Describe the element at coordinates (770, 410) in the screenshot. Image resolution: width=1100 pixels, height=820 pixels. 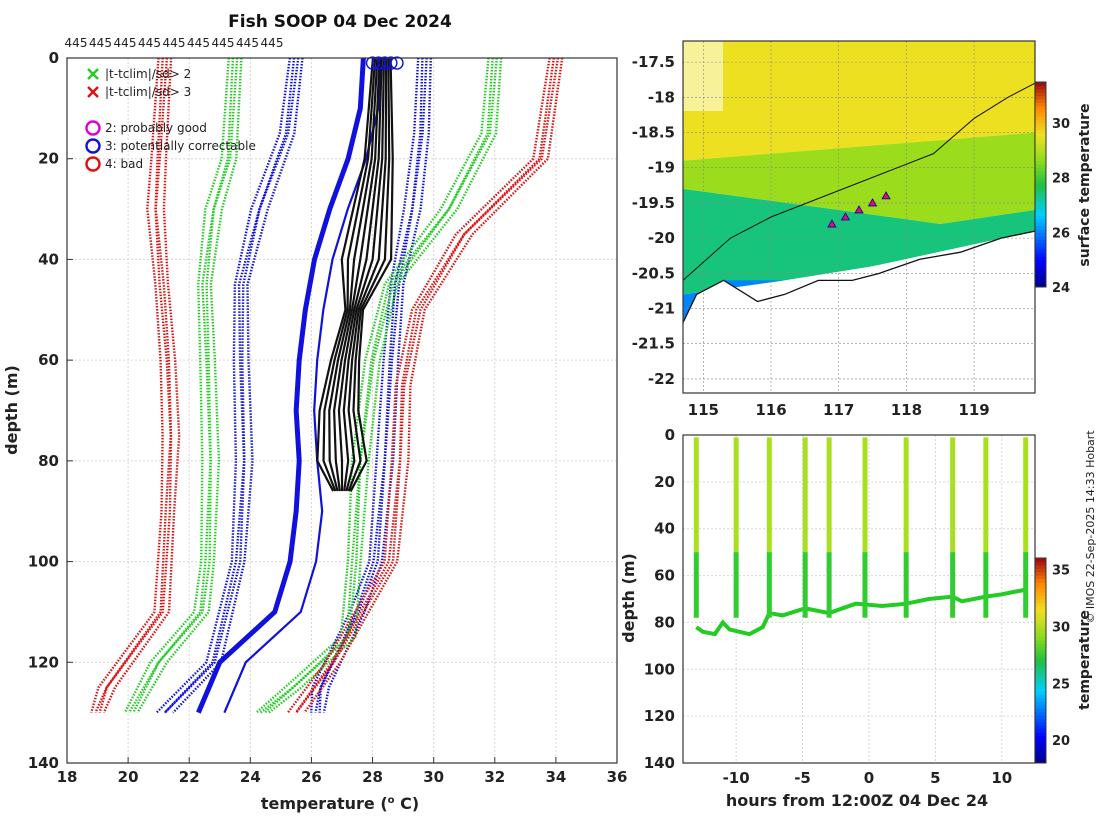
I see `lon-tick-label: 116` at that location.